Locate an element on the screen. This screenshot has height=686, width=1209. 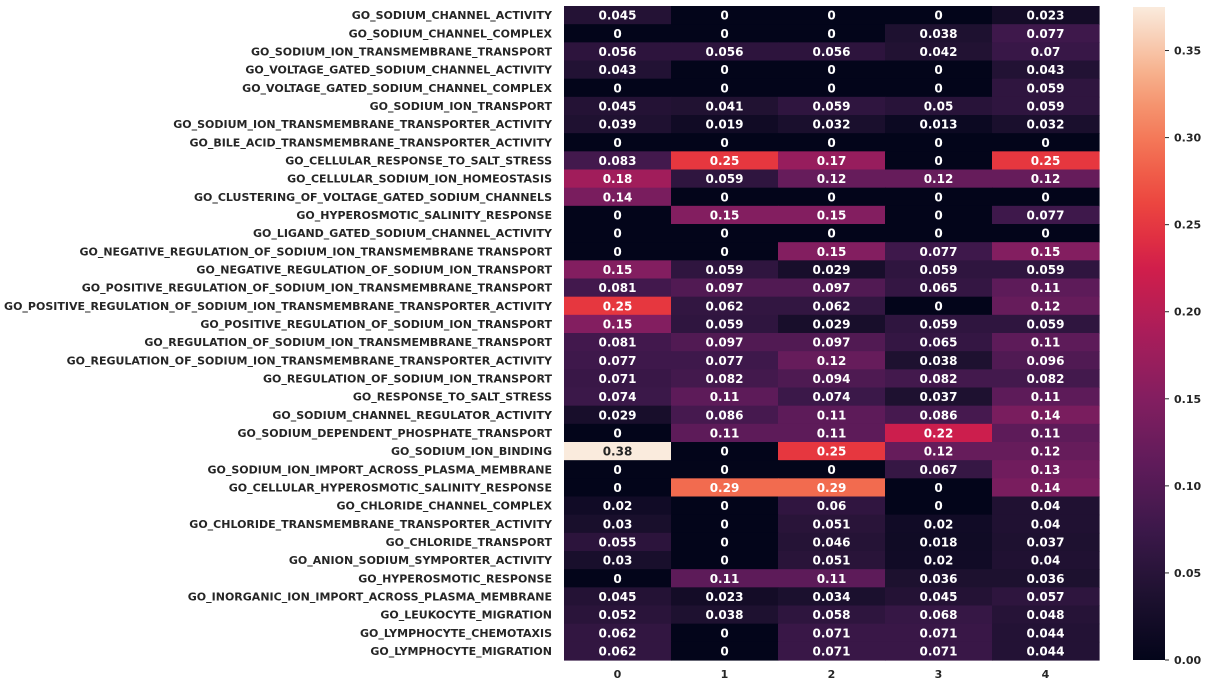
cell-value-label: 0.04 is located at coordinates (1046, 561).